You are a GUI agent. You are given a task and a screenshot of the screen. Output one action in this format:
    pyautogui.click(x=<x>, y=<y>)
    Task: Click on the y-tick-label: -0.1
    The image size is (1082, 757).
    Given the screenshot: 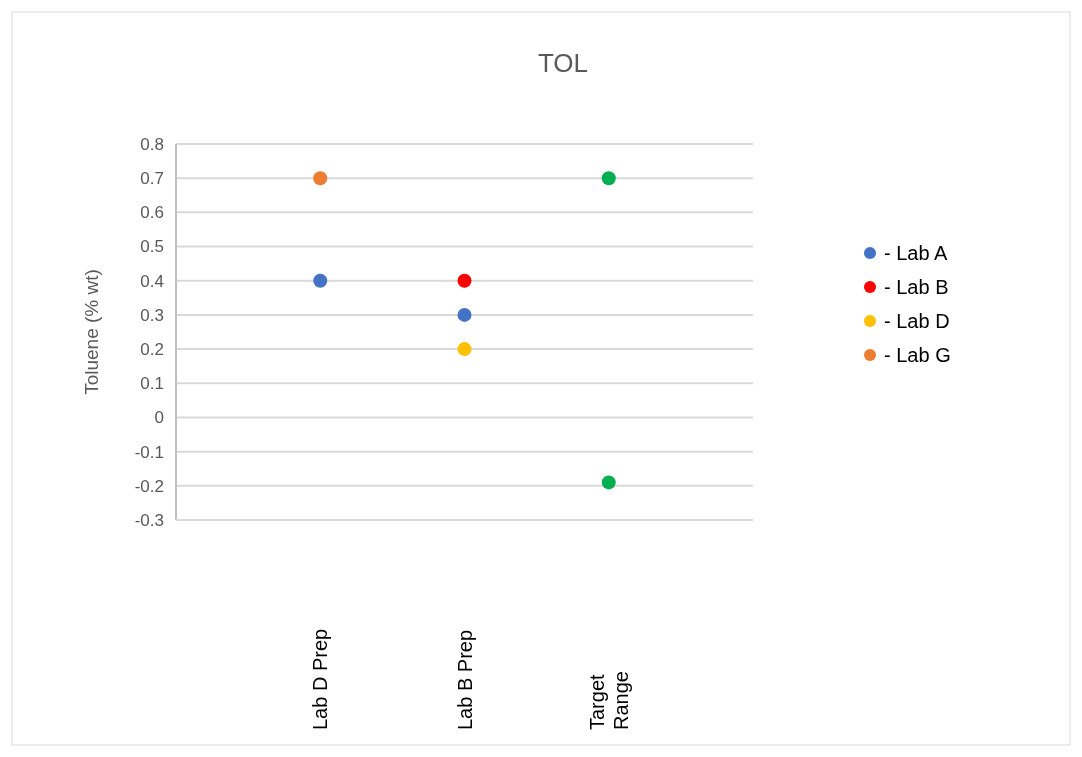 What is the action you would take?
    pyautogui.click(x=149, y=452)
    